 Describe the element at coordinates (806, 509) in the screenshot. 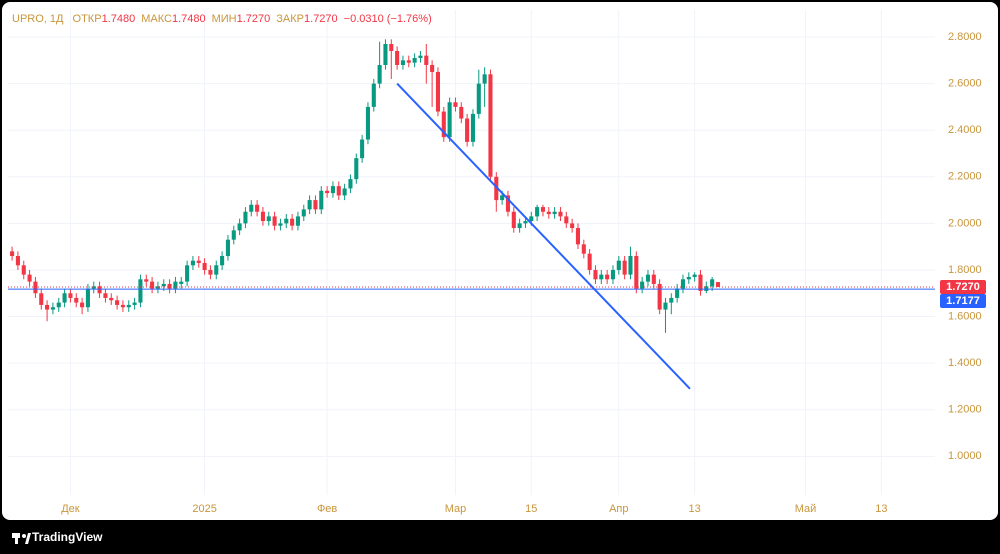

I see `x-tick-label: Май` at that location.